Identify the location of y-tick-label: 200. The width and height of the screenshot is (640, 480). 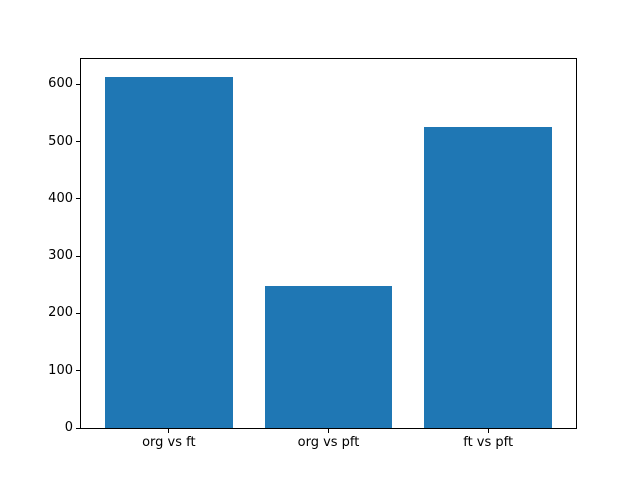
(60, 313).